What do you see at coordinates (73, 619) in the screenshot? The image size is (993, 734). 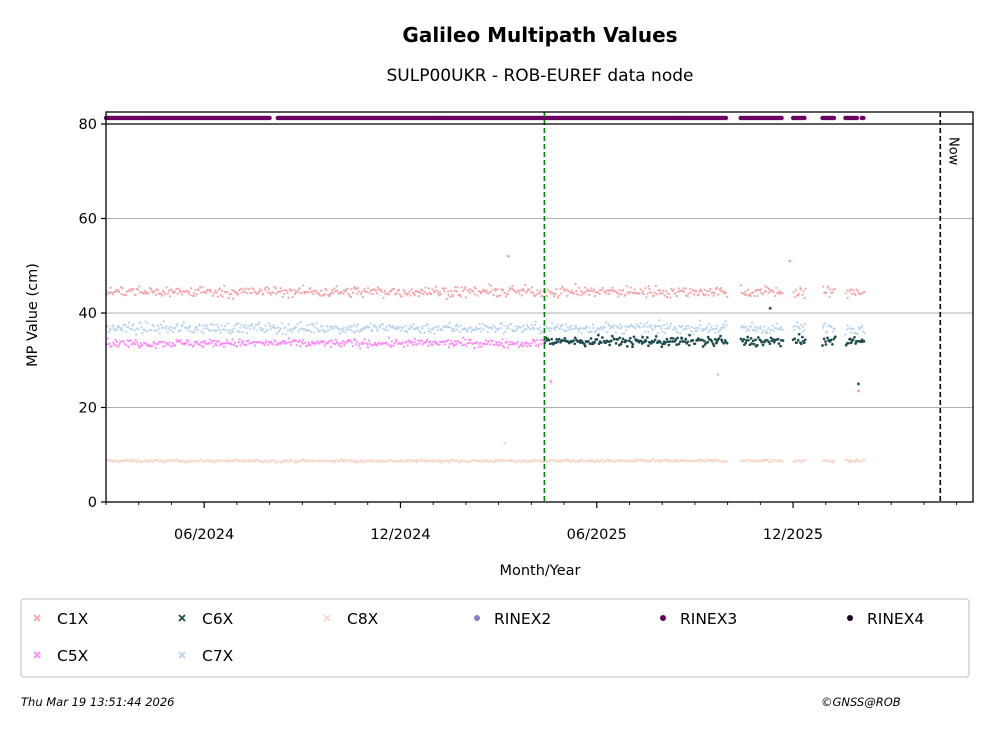 I see `legend-label-c1x: C1X` at bounding box center [73, 619].